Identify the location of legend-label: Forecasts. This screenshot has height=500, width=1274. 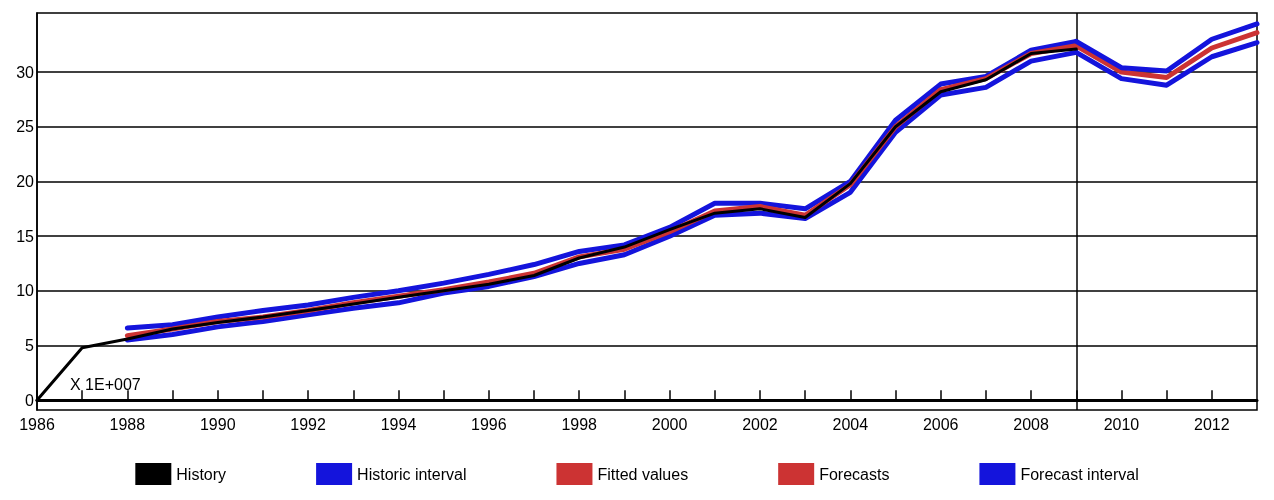
(854, 474).